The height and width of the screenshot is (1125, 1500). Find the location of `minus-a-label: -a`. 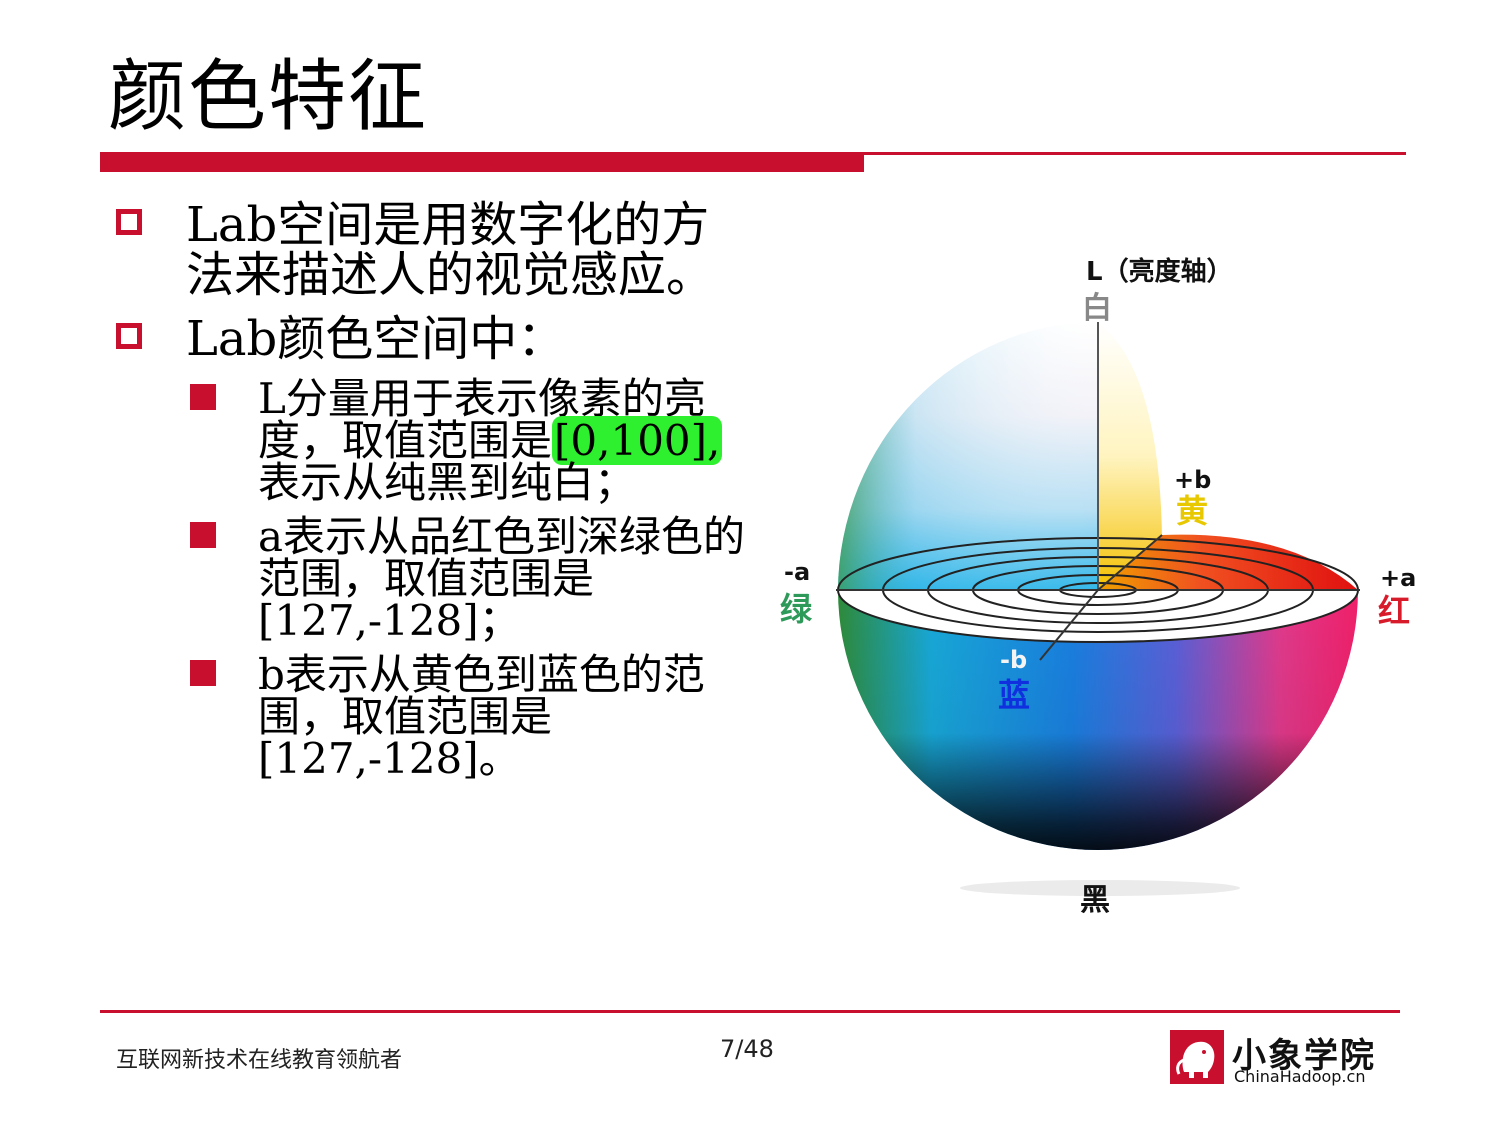

minus-a-label: -a is located at coordinates (797, 572).